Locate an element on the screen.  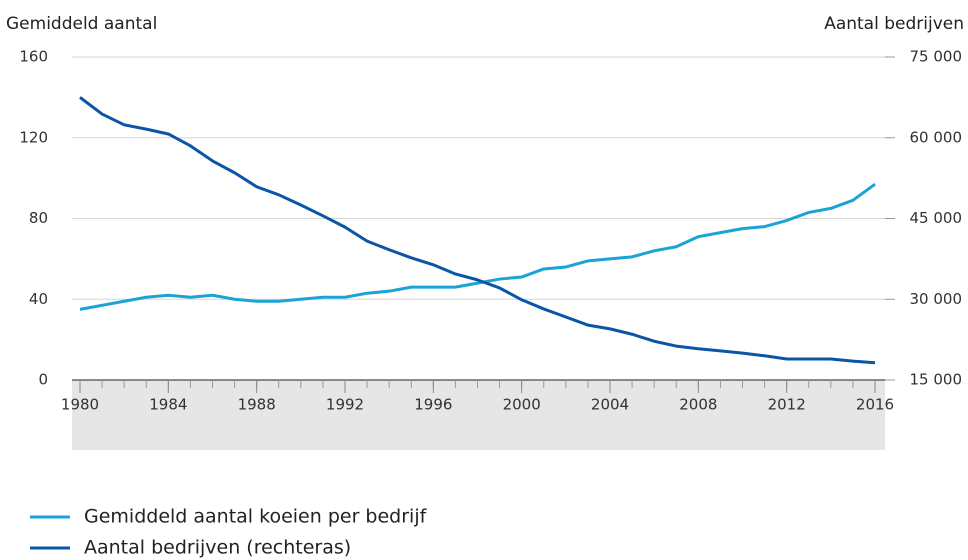
y2-tick-label: 30 000 is located at coordinates (936, 299).